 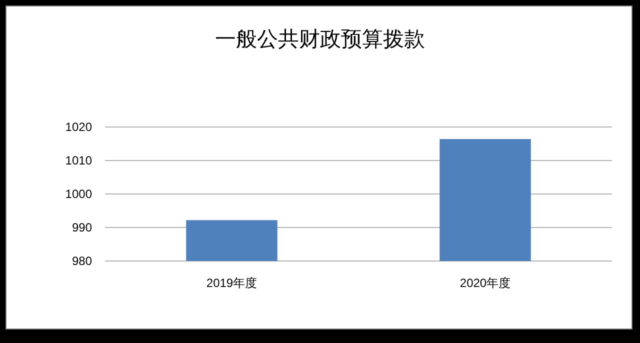 What do you see at coordinates (320, 39) in the screenshot?
I see `chart-title: 一般公共财政预算拨款` at bounding box center [320, 39].